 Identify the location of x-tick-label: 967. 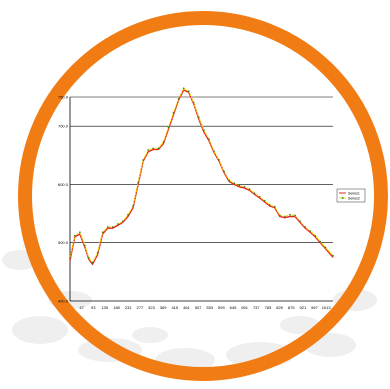
(314, 307).